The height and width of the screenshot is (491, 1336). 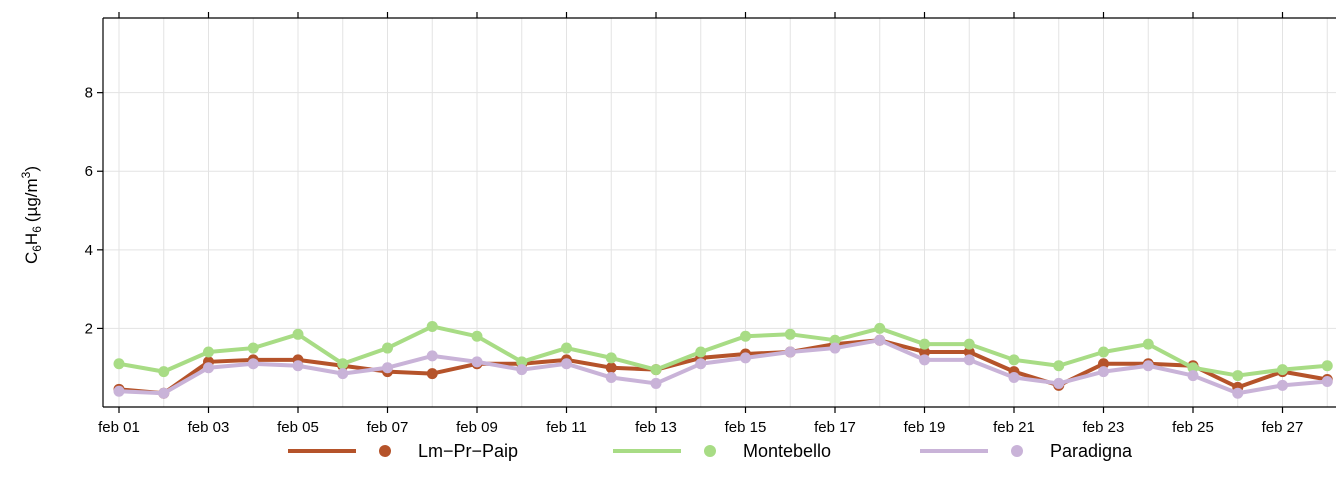 I want to click on x-tick-label: feb 27, so click(x=1283, y=427).